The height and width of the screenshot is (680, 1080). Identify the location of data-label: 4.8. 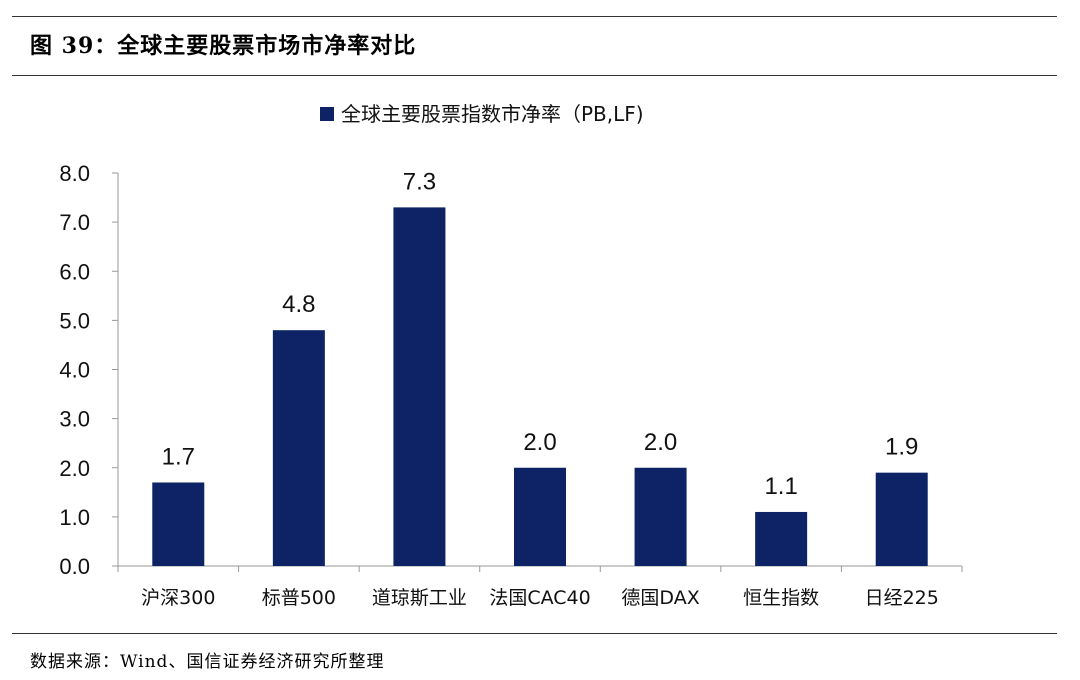
(298, 304).